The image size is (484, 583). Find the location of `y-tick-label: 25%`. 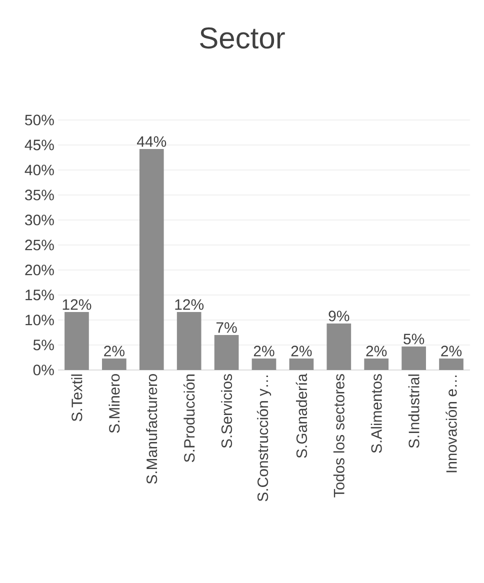

y-tick-label: 25% is located at coordinates (39, 245).